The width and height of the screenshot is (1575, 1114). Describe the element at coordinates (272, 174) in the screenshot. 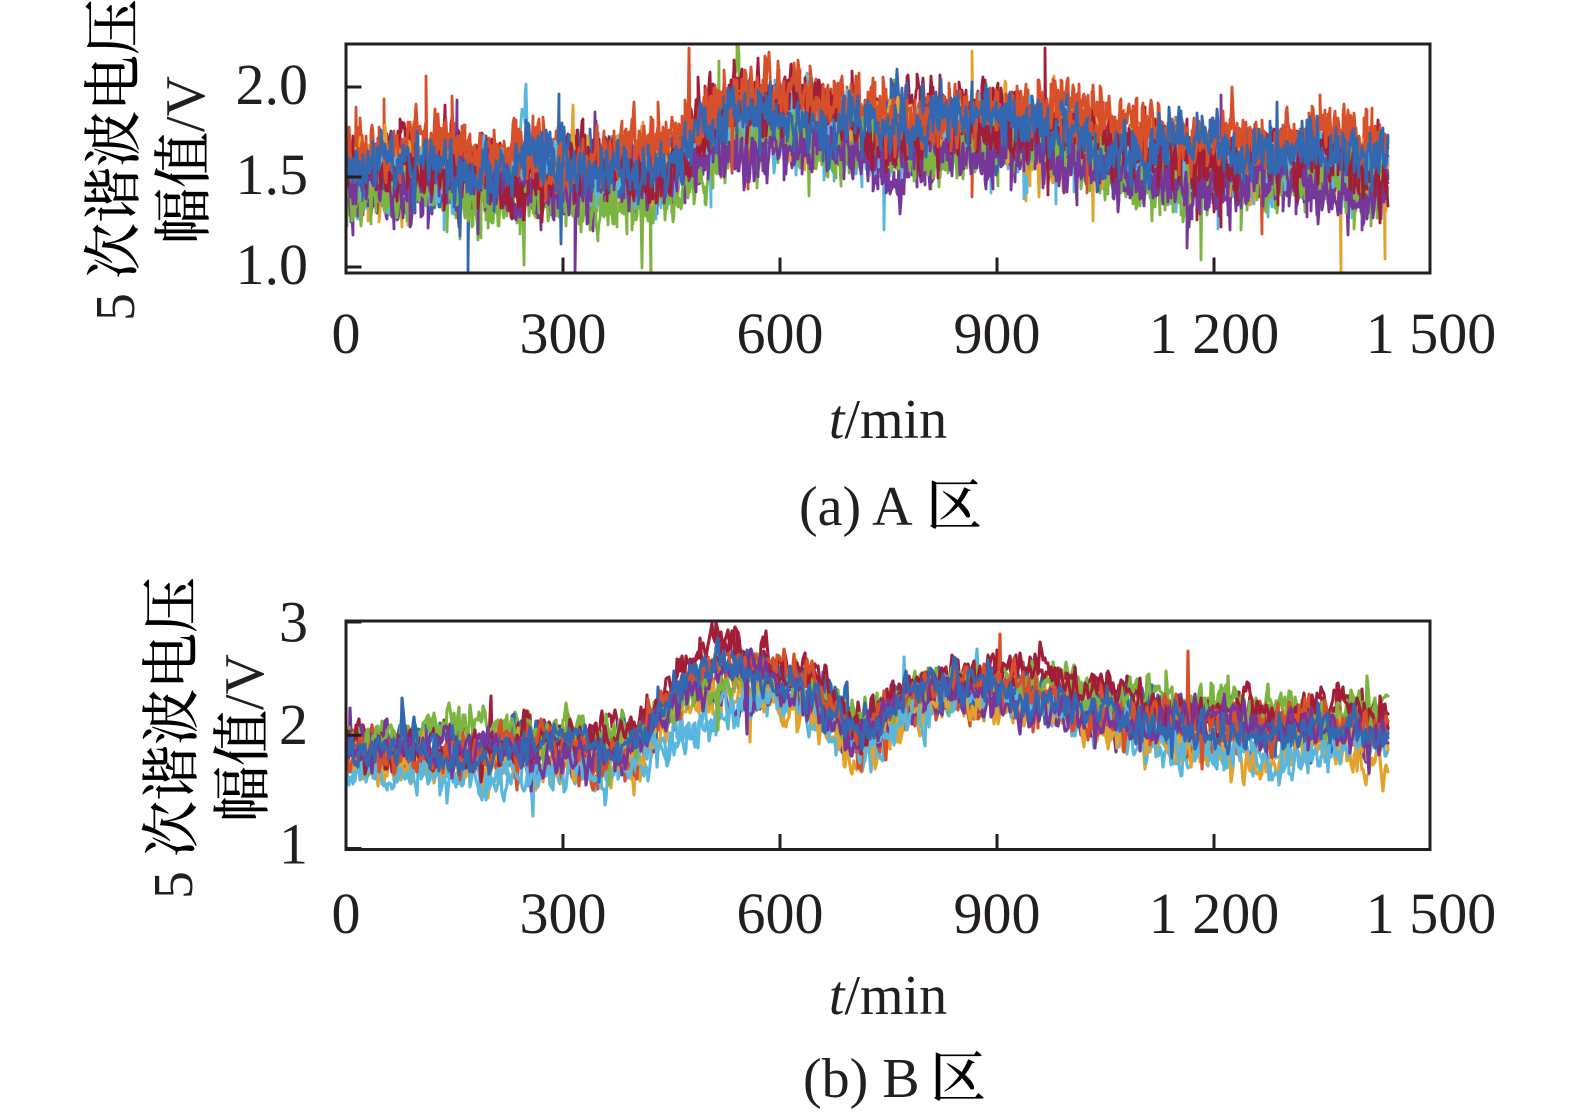

I see `svg-text: 1.5` at that location.